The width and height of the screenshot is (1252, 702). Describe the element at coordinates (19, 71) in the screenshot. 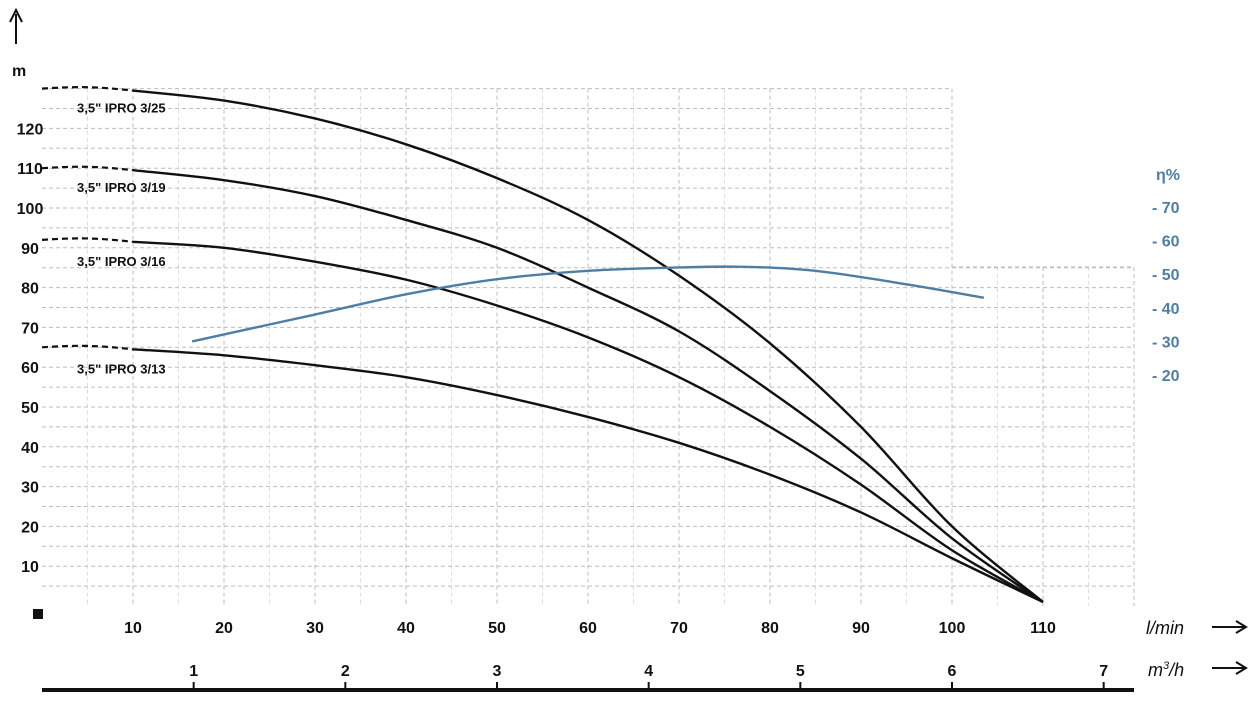

I see `y-axis-label: m` at that location.